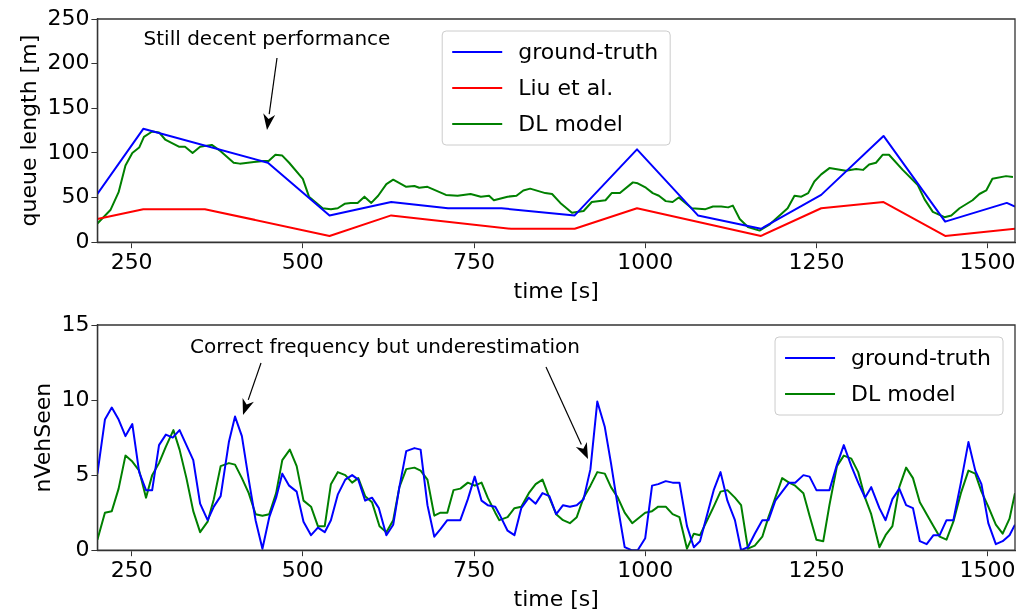 This screenshot has width=1023, height=615. I want to click on y-tick-label: 5, so click(82, 473).